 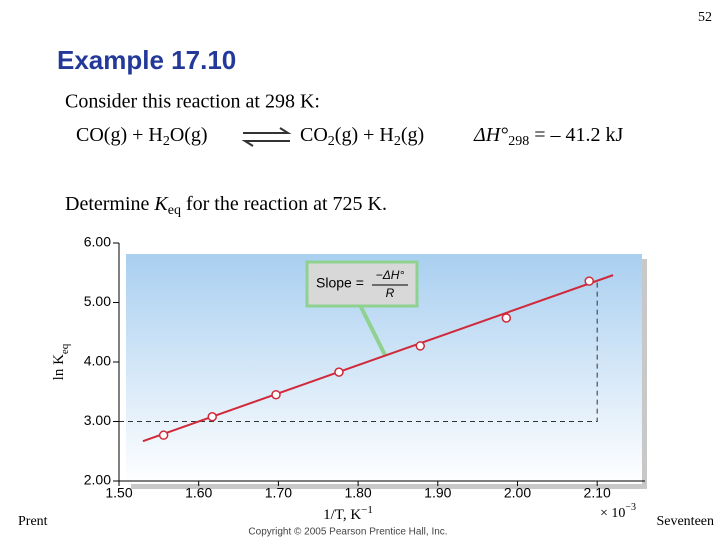 I want to click on y-tick-label: 4.00, so click(x=97, y=361).